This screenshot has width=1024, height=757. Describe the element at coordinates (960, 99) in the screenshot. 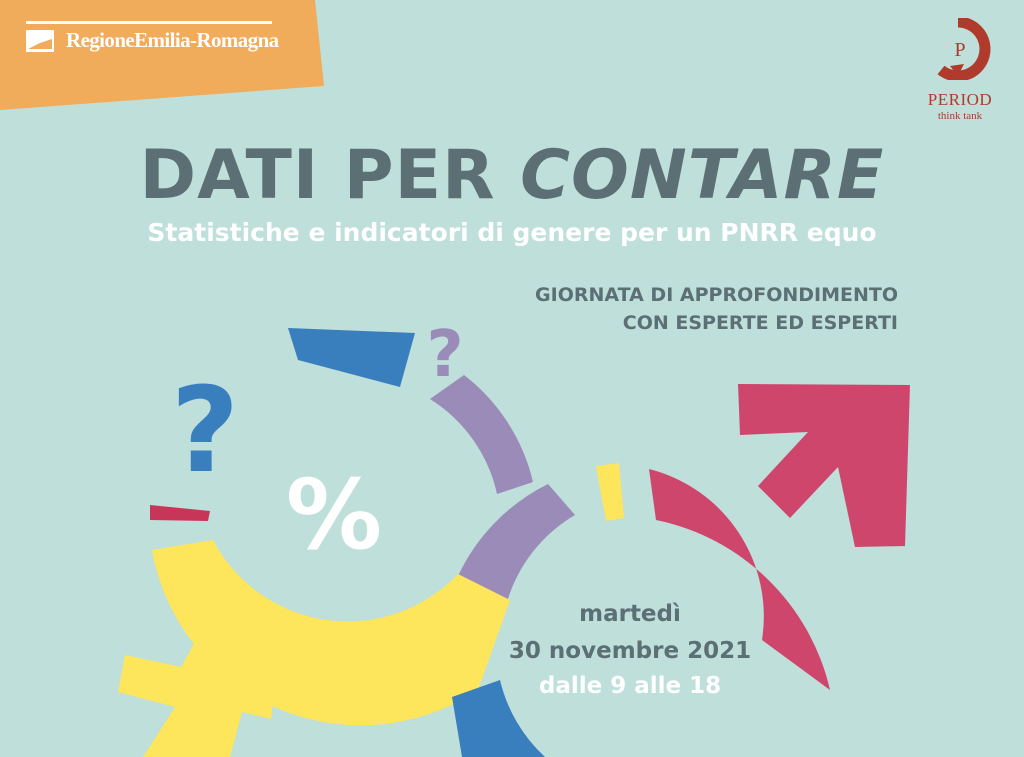

I see `partner-name: PERIOD` at that location.